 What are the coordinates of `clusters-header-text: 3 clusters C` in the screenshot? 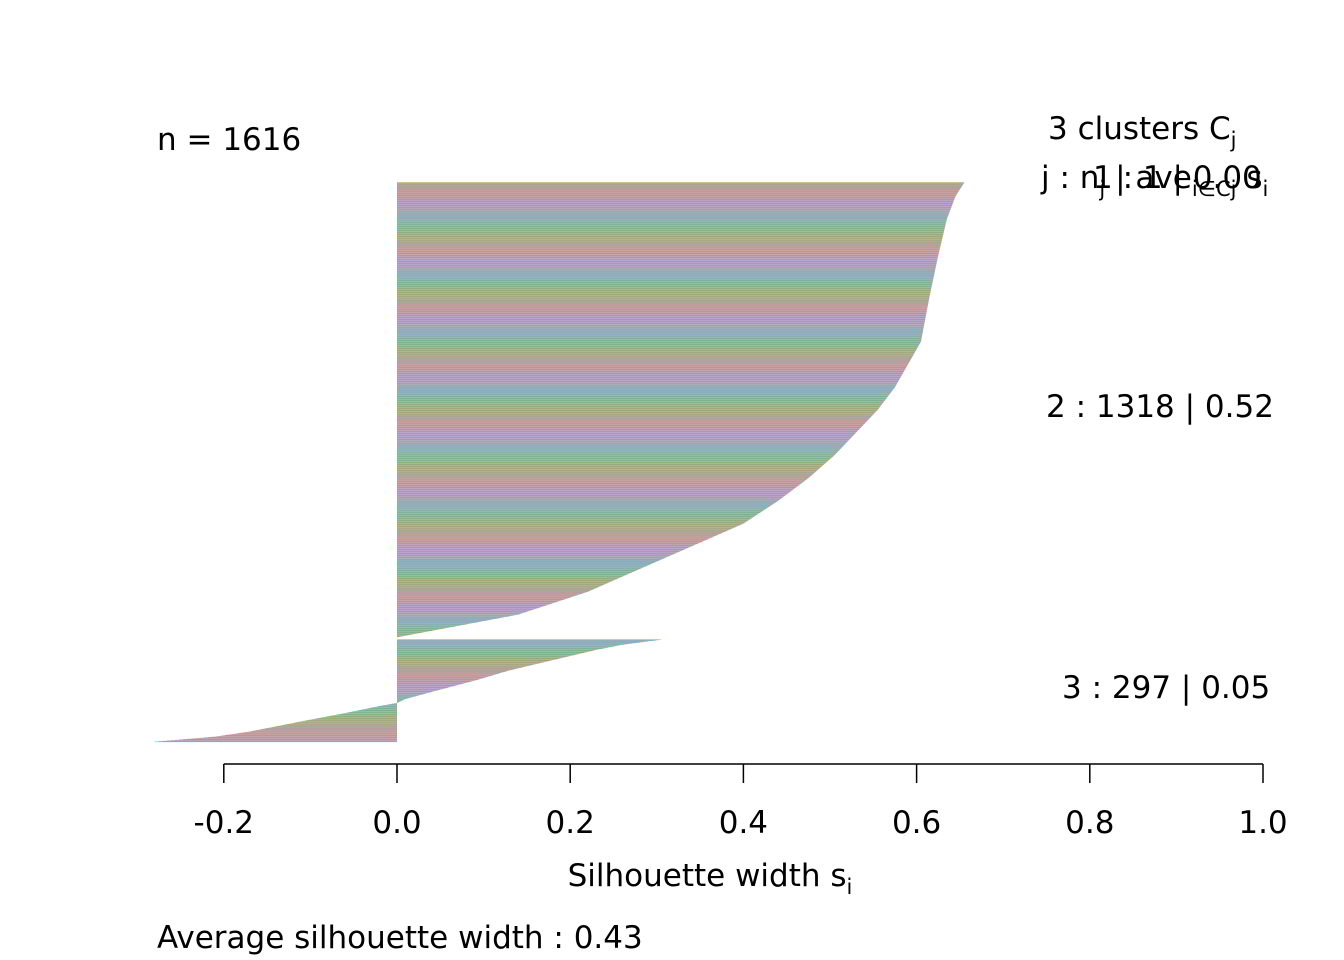 It's located at (1139, 129).